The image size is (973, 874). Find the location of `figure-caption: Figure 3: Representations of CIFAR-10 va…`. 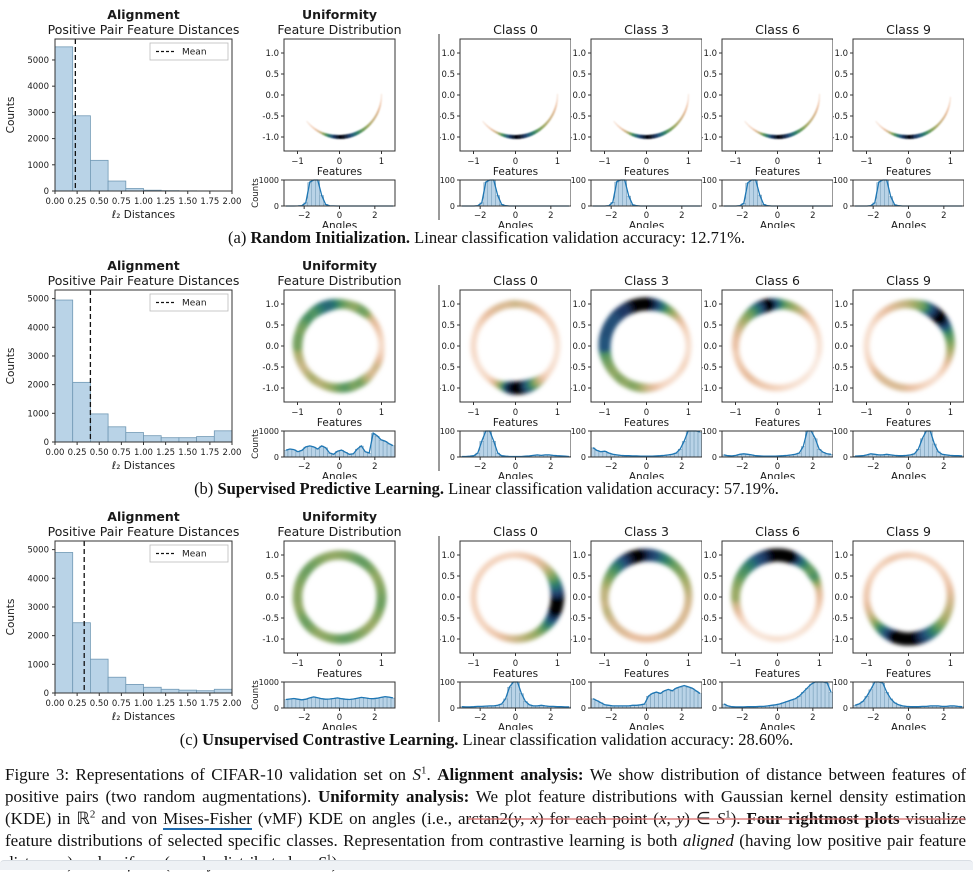

figure-caption: Figure 3: Representations of CIFAR-10 va… is located at coordinates (485, 819).